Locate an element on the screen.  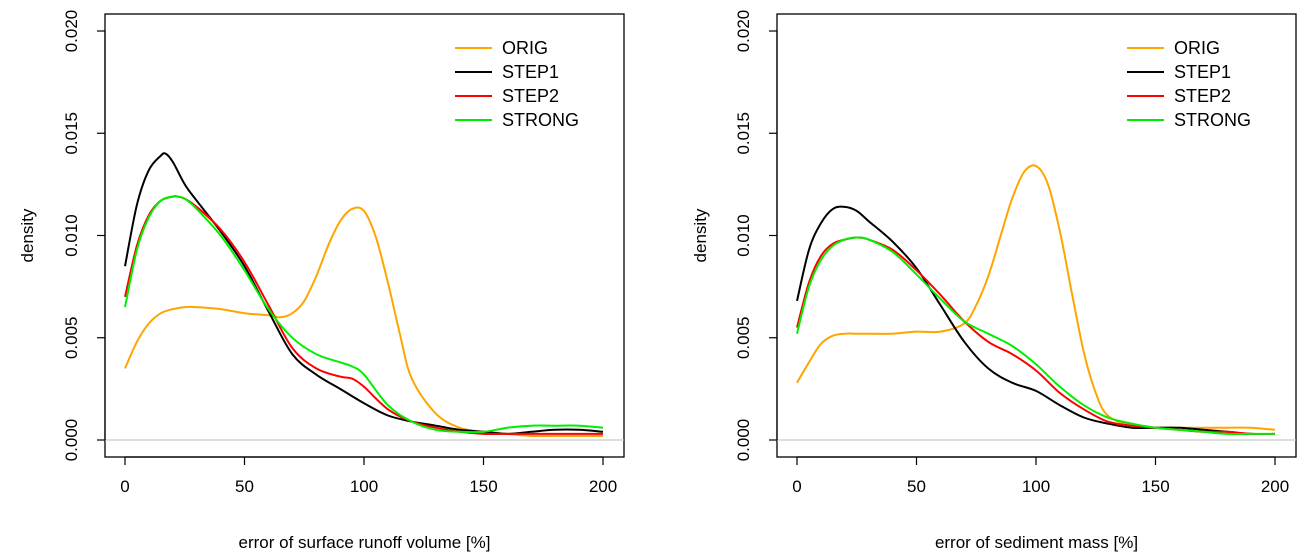
series-line-step2 is located at coordinates (1036, 336).